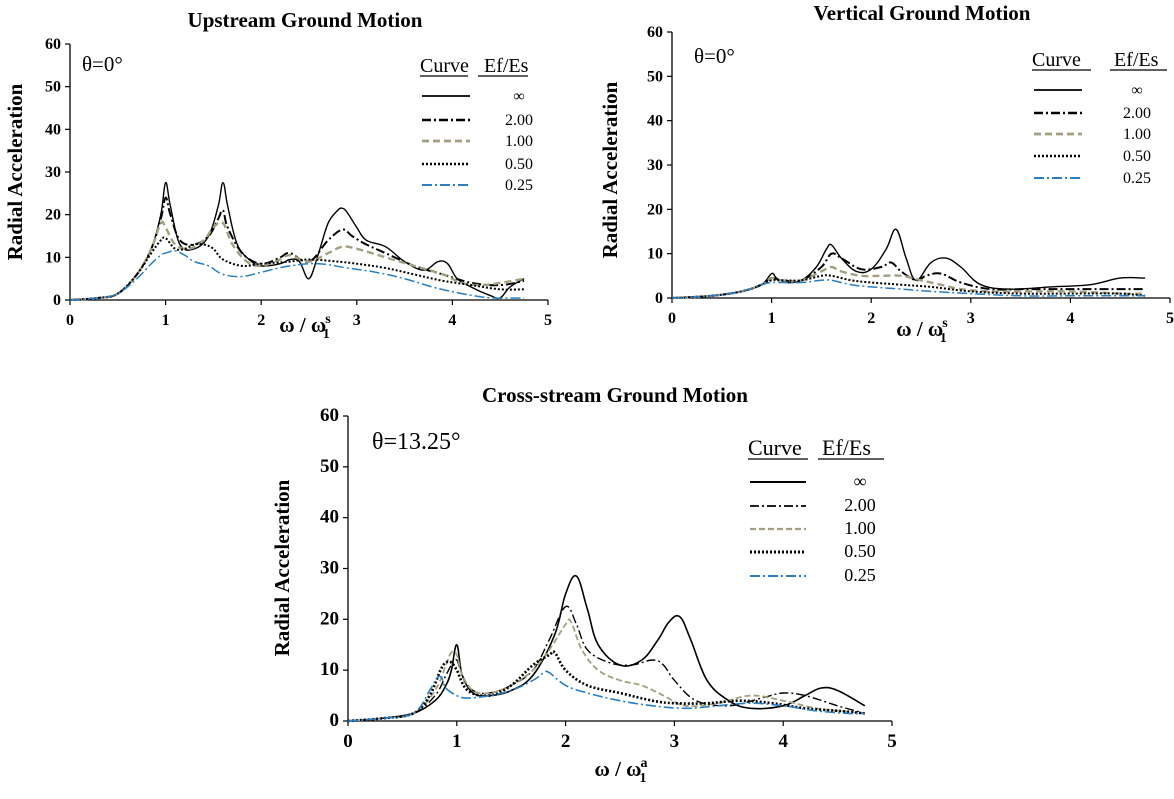 The width and height of the screenshot is (1174, 799). What do you see at coordinates (615, 395) in the screenshot?
I see `chart-title: Cross-stream Ground Motion` at bounding box center [615, 395].